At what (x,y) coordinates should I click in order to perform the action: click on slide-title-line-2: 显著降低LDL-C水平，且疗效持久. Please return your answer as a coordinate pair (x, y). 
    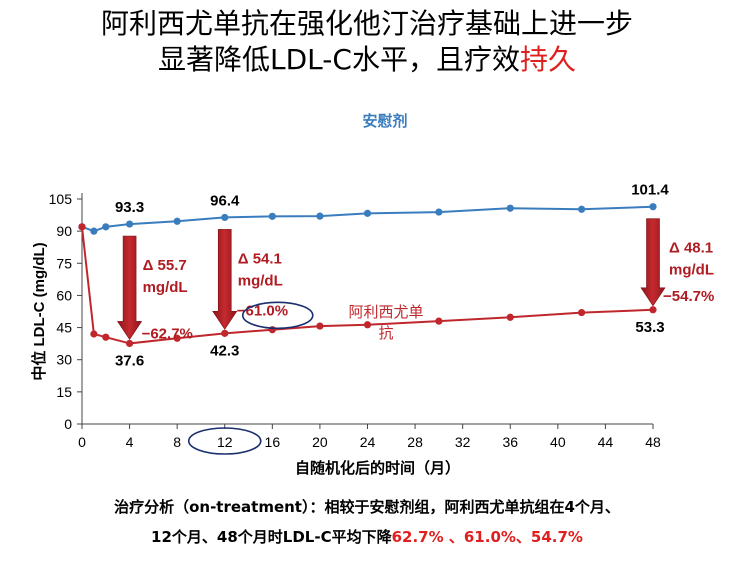
    Looking at the image, I should click on (367, 60).